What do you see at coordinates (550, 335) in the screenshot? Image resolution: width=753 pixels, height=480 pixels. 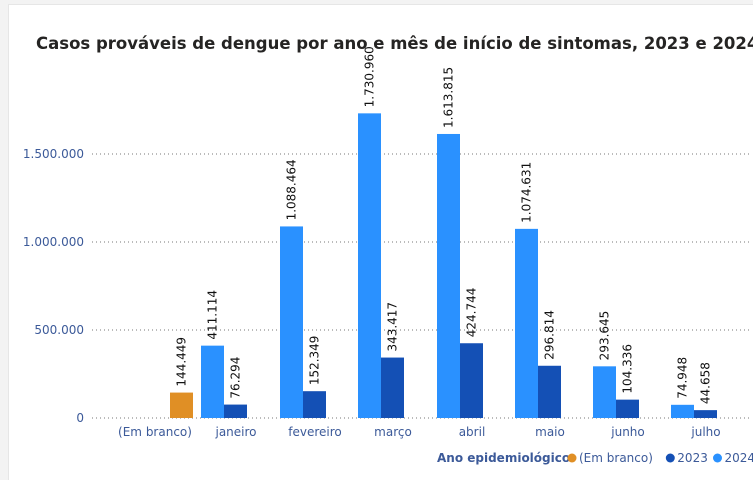 I see `data-label: 296.814` at bounding box center [550, 335].